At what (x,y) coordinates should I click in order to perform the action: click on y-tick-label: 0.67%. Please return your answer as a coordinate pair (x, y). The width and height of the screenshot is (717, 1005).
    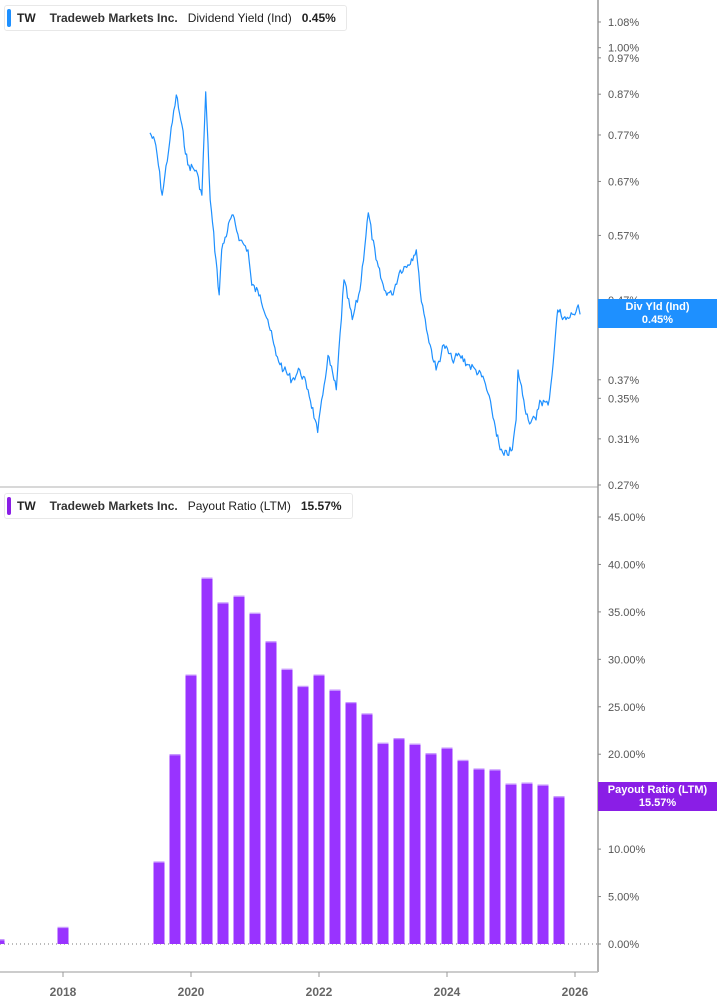
    Looking at the image, I should click on (623, 182).